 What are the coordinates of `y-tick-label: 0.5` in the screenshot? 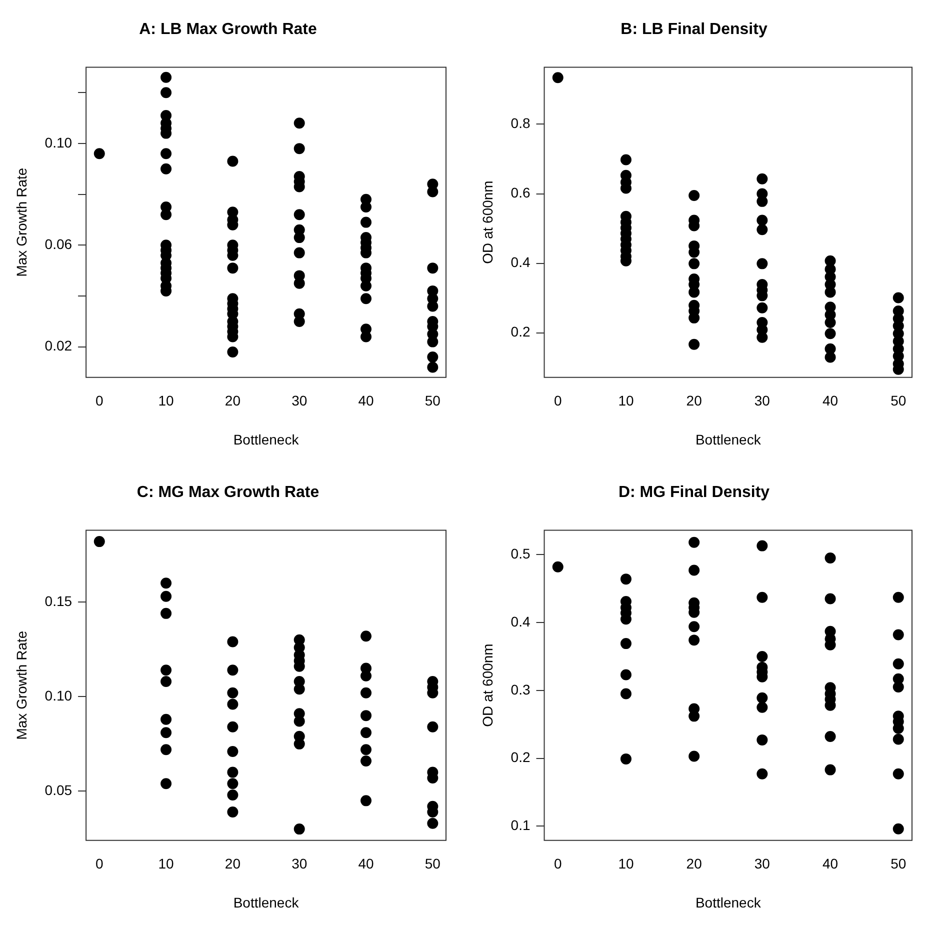 It's located at (520, 553).